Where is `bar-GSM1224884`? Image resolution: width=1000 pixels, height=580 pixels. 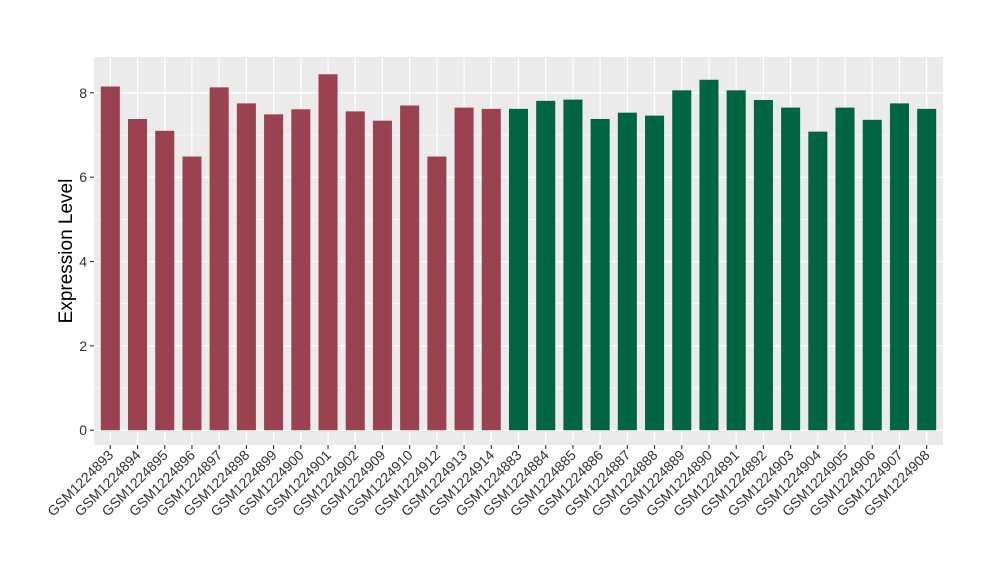 bar-GSM1224884 is located at coordinates (546, 265).